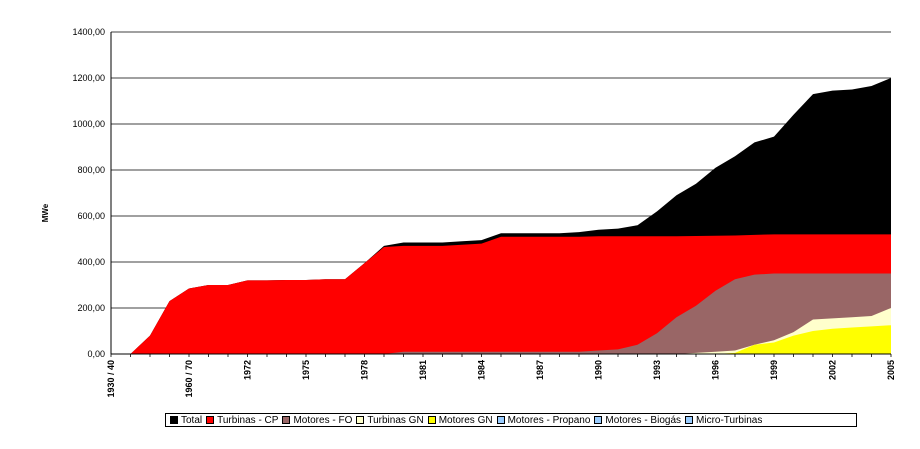  I want to click on x-tick-label: 1996, so click(716, 370).